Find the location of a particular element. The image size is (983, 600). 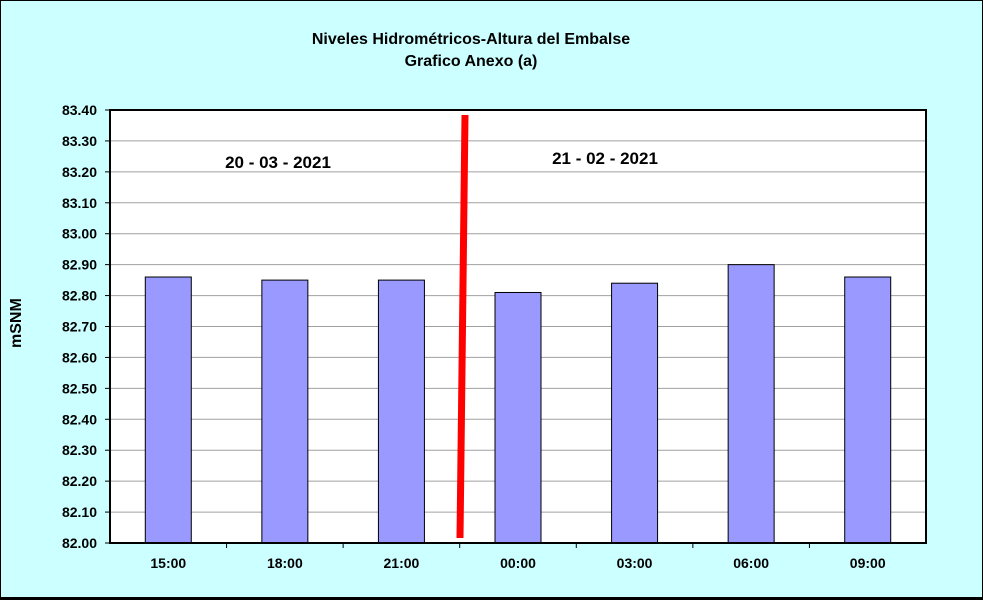

x-tick-label: 18:00 is located at coordinates (285, 563).